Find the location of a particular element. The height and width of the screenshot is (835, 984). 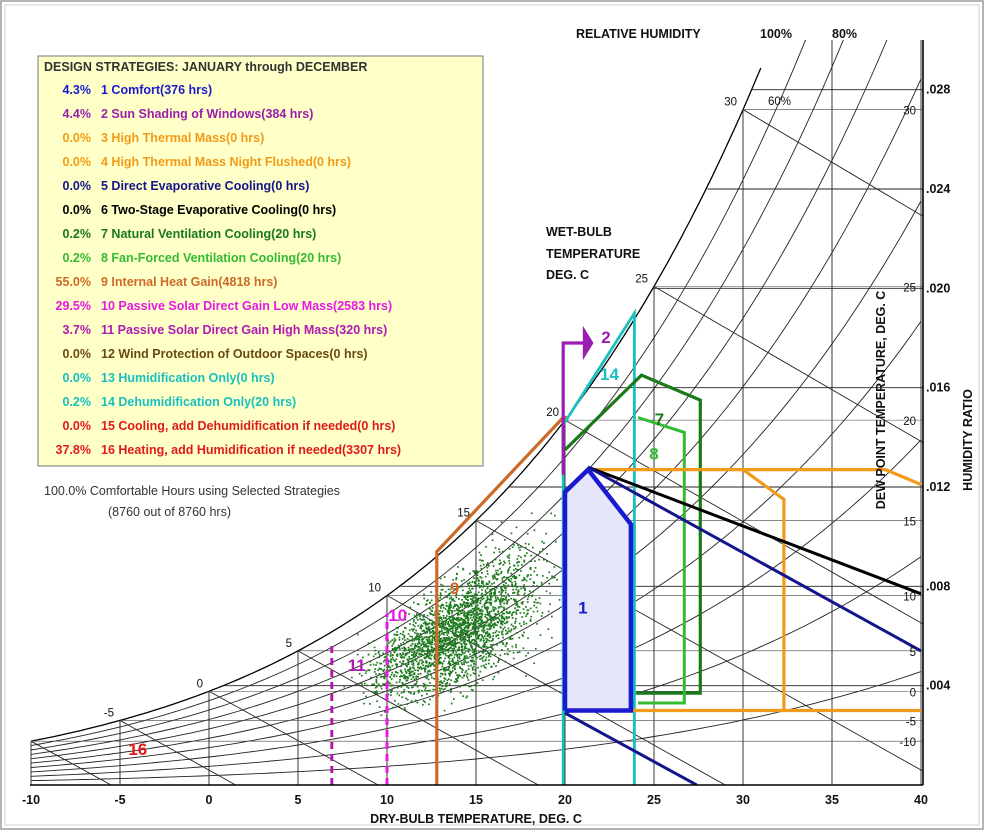

wet-bulb-line is located at coordinates (743, 522).